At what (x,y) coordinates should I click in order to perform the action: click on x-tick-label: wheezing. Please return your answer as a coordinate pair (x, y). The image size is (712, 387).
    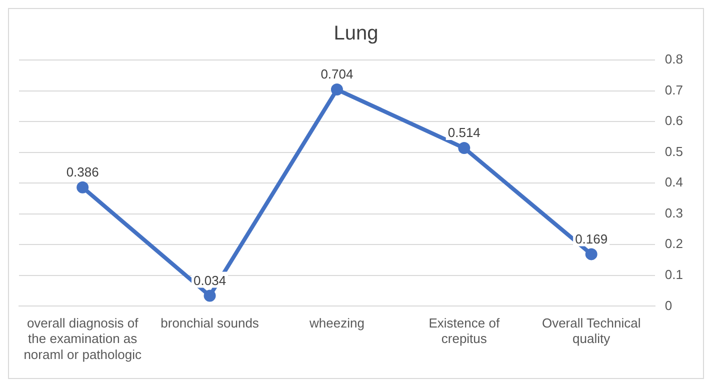
    Looking at the image, I should click on (336, 323).